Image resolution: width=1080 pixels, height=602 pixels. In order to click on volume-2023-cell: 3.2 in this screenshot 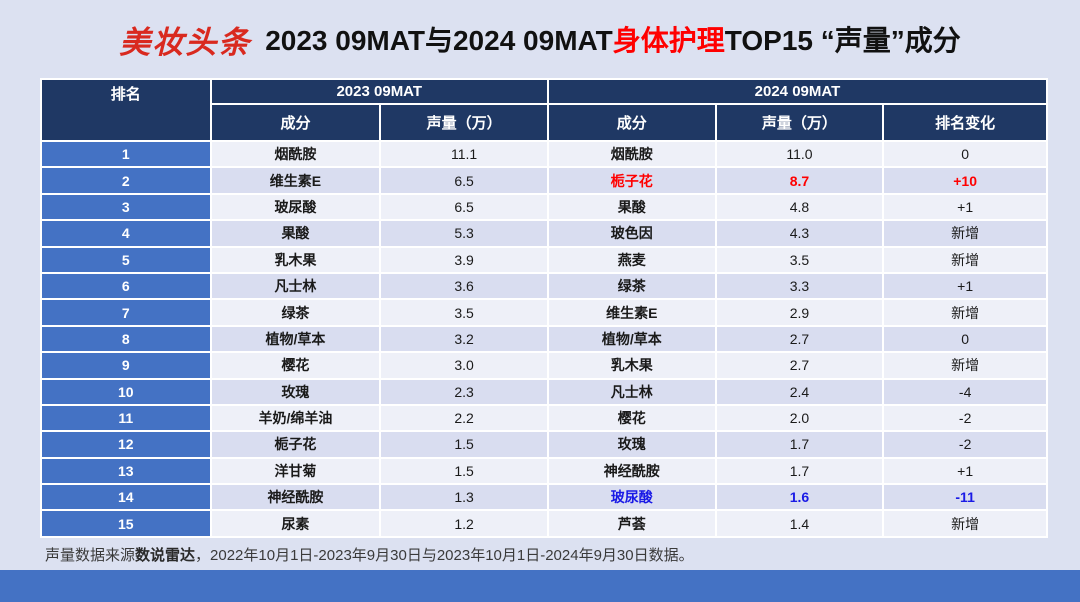, I will do `click(464, 339)`.